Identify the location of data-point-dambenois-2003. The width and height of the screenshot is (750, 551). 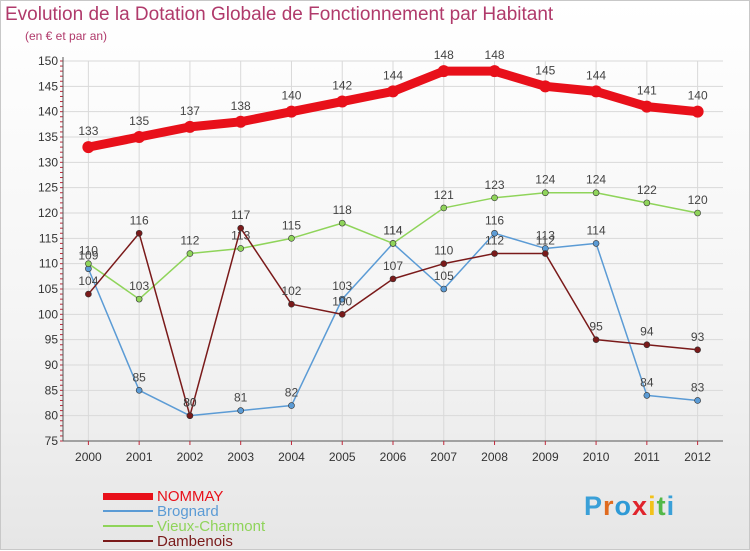
(240, 228).